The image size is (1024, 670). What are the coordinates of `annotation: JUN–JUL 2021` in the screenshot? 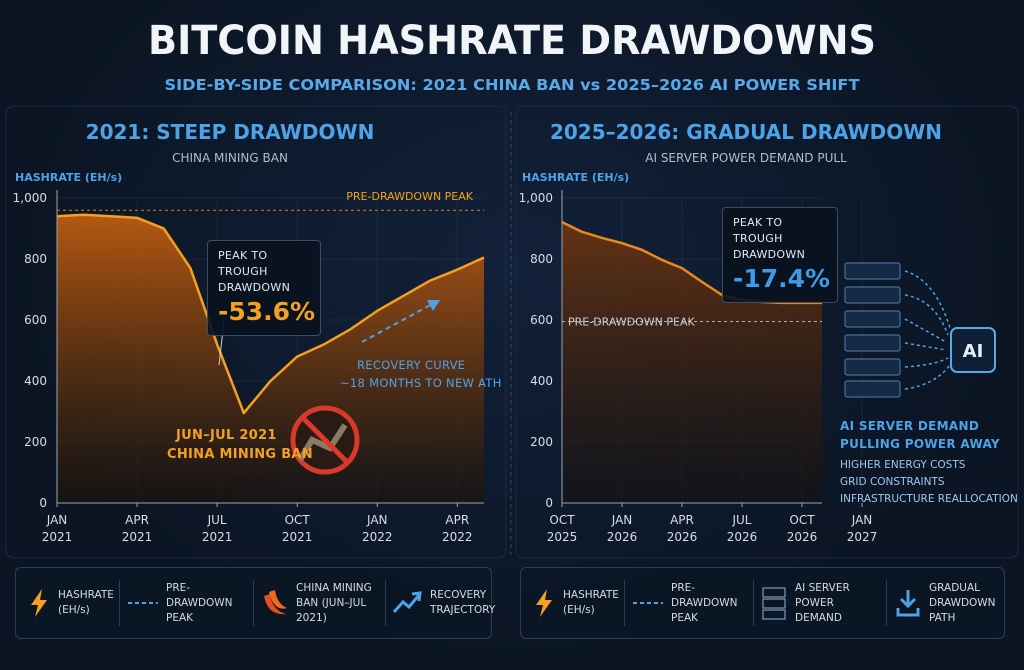 It's located at (226, 435).